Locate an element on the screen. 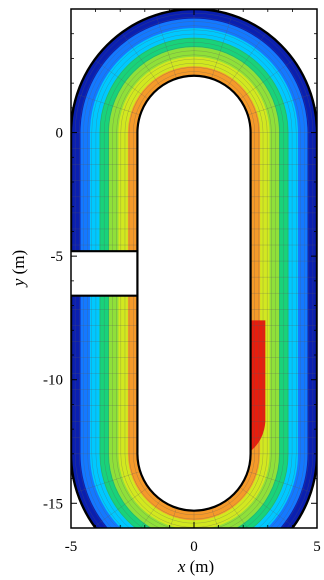 This screenshot has height=580, width=324. x-tick-label: 5 is located at coordinates (317, 547).